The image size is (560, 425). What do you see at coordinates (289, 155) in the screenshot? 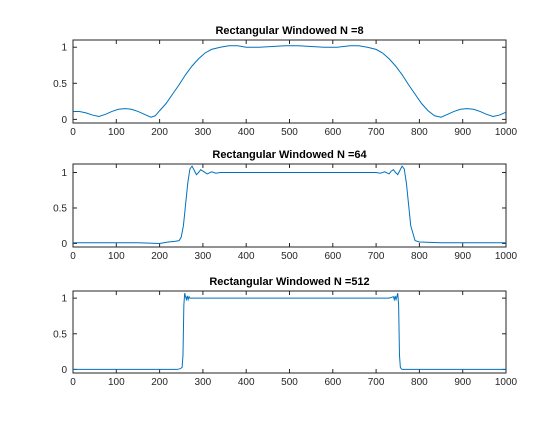
I see `chart-title: Rectangular Windowed N =64` at bounding box center [289, 155].